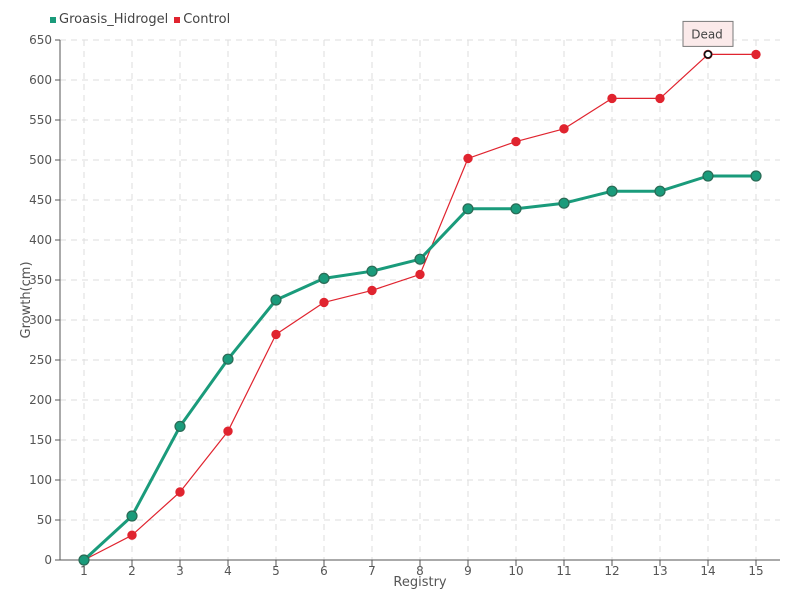 The height and width of the screenshot is (600, 800). I want to click on legend-label-control: Control, so click(207, 19).